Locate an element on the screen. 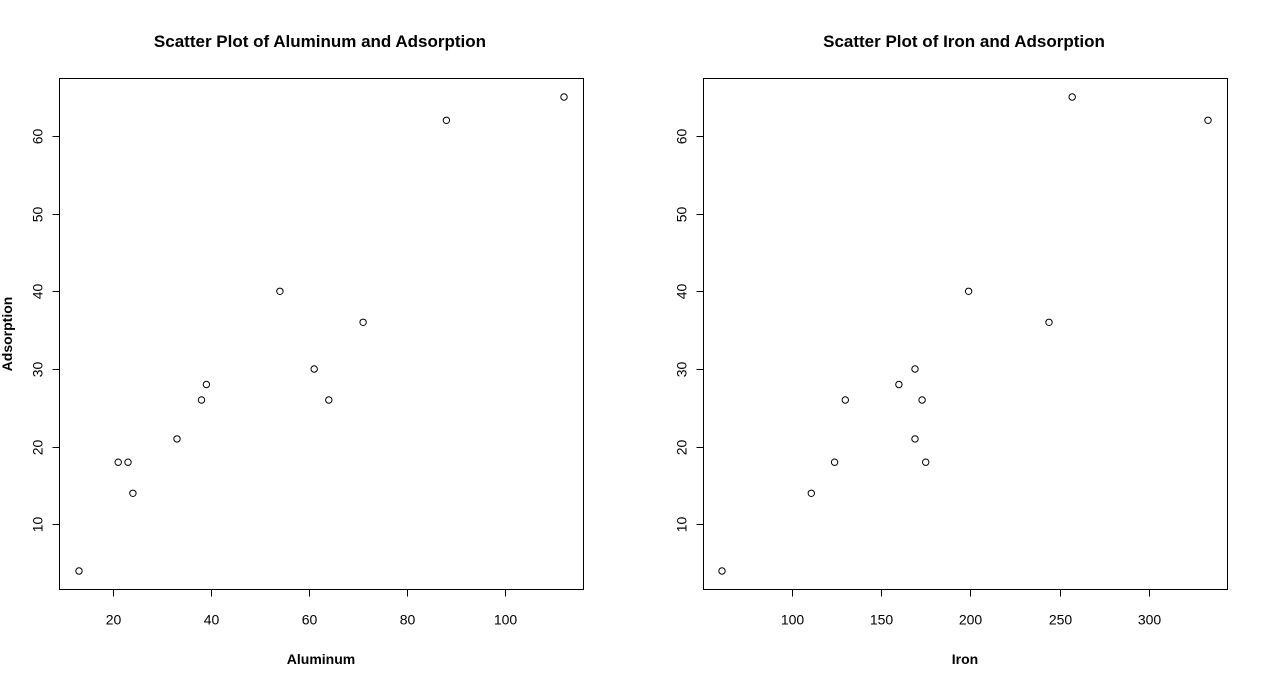  y-axis-label: Adsorption is located at coordinates (7, 334).